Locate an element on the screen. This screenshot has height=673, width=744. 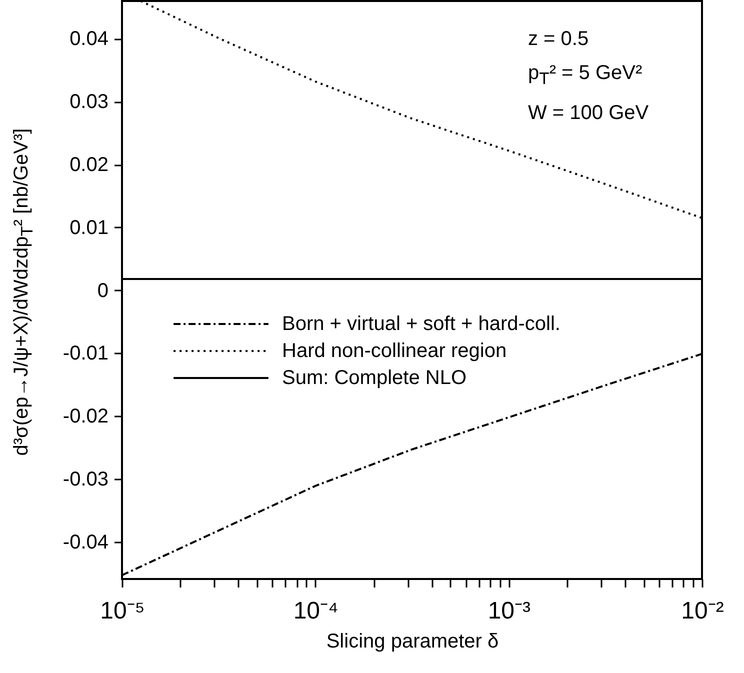
legend-label: Sum: Complete NLO is located at coordinates (374, 378).